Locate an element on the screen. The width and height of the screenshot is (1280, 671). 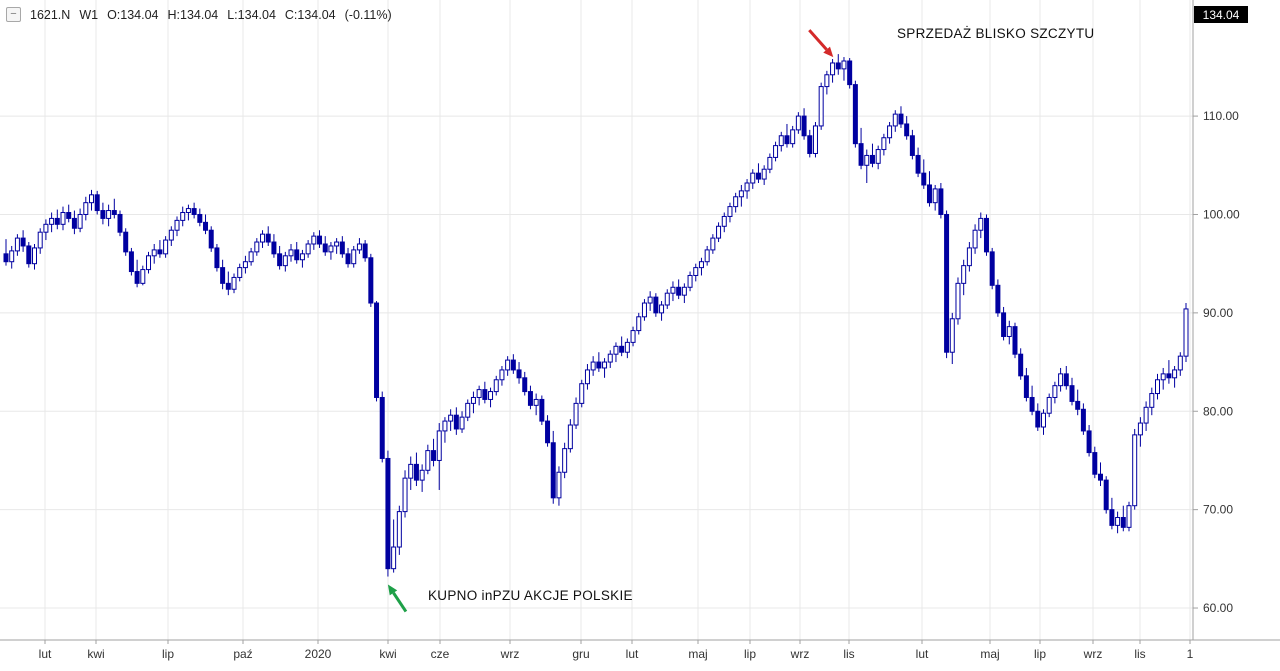
time-axis-label: gru is located at coordinates (580, 654).